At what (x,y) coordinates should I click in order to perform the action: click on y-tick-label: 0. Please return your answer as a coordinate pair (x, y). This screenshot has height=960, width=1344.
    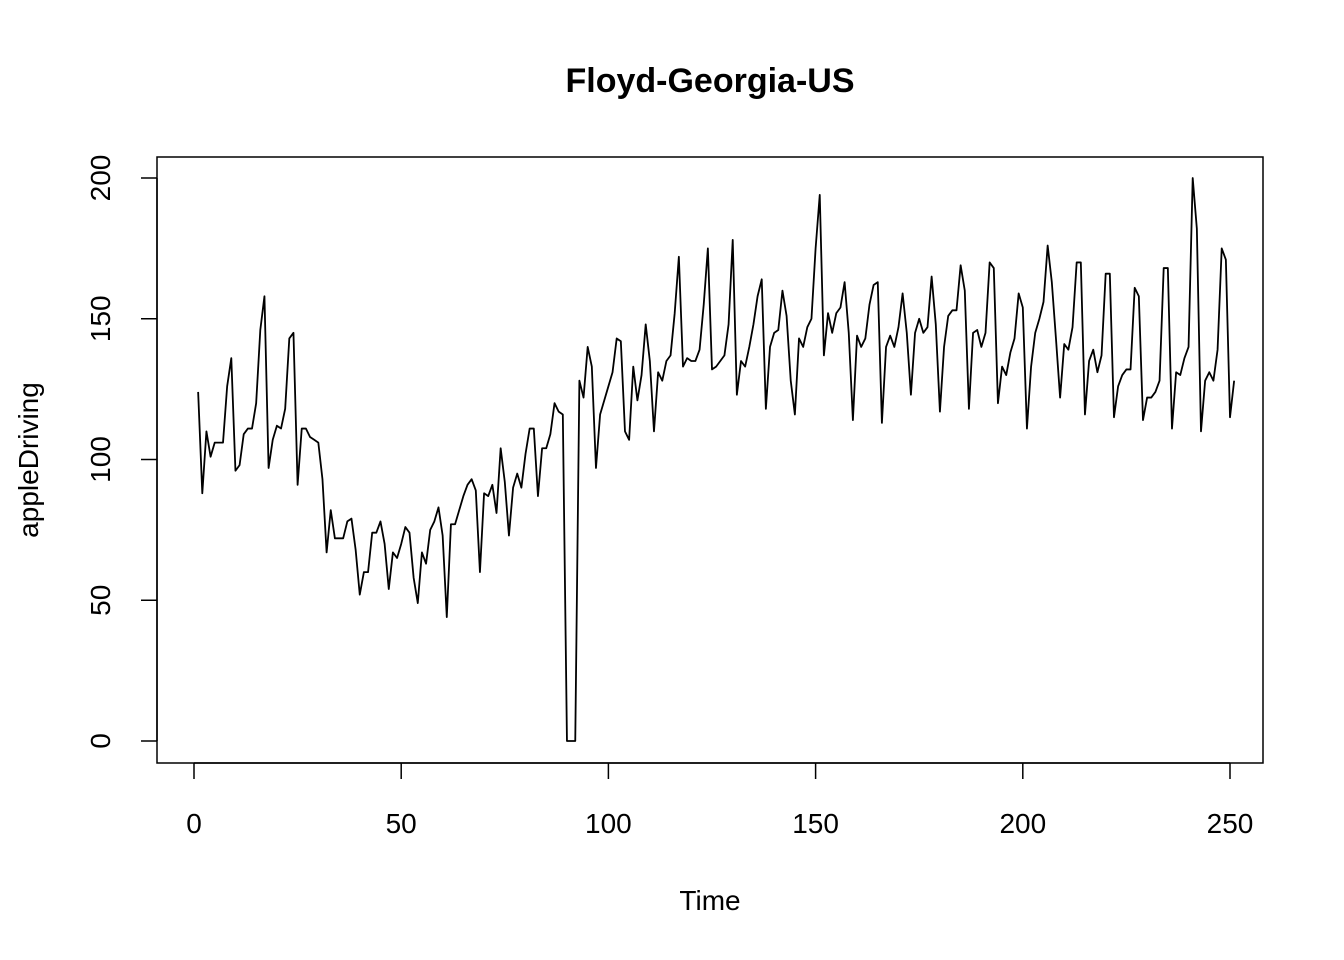
    Looking at the image, I should click on (100, 741).